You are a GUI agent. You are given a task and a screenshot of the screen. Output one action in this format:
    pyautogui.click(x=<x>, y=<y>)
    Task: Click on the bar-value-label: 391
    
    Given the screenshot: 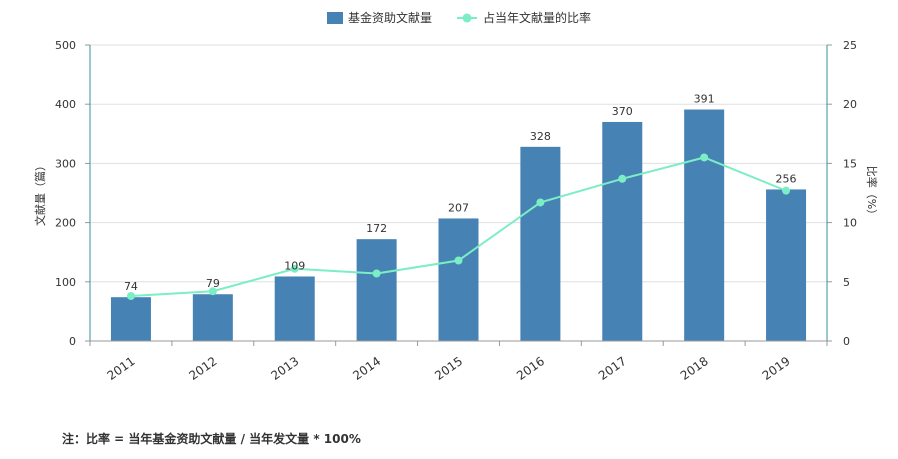 What is the action you would take?
    pyautogui.click(x=704, y=99)
    